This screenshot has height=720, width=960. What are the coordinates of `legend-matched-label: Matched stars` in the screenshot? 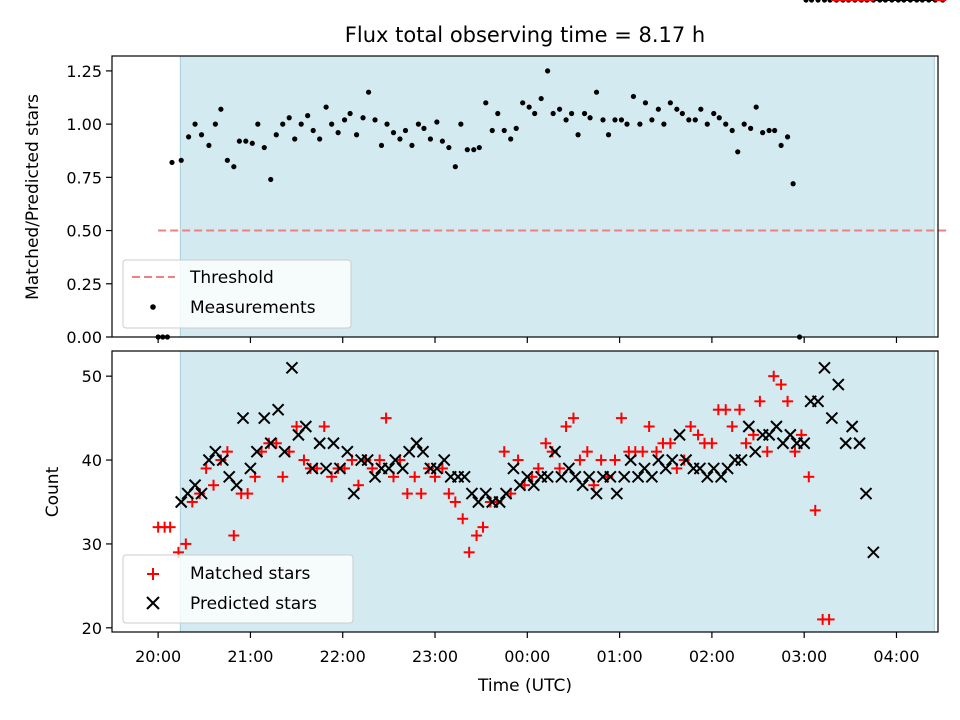 It's located at (250, 574).